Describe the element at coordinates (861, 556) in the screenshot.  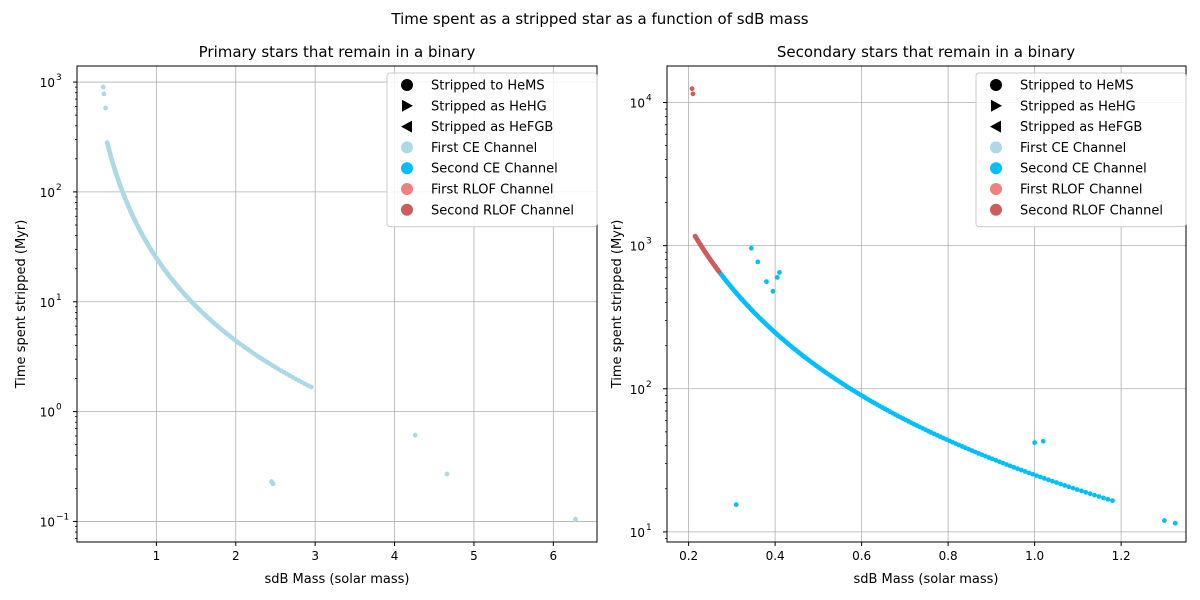
I see `x-tick-label: 0.6` at that location.